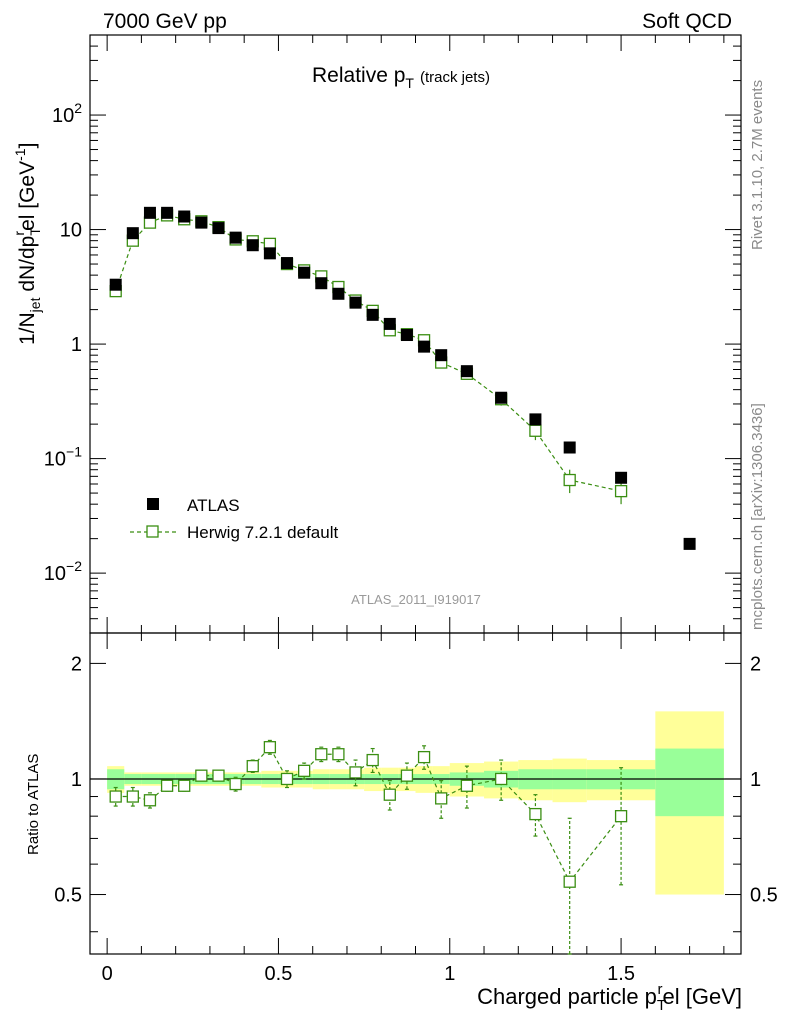 This screenshot has height=1024, width=786. What do you see at coordinates (755, 664) in the screenshot?
I see `ratio-tick-label-2-right: 2` at bounding box center [755, 664].